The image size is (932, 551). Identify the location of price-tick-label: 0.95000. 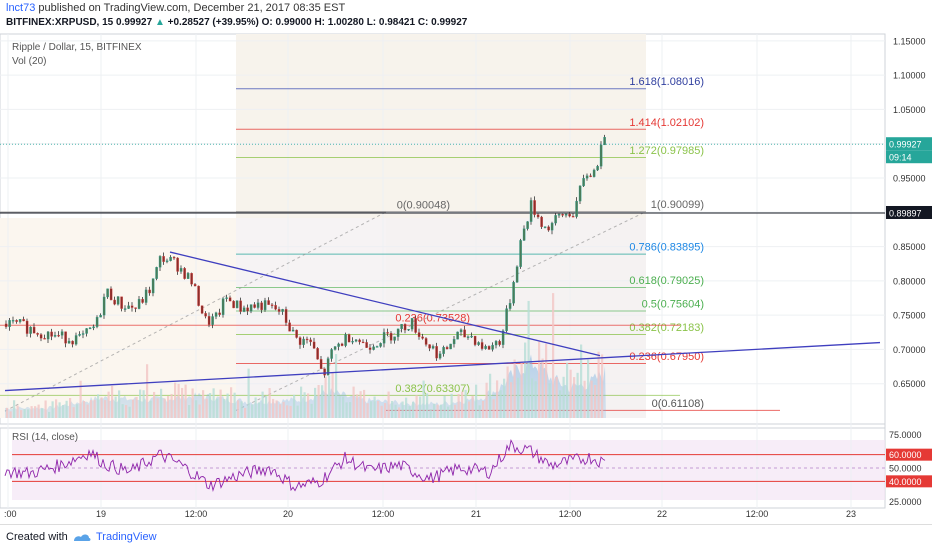
(909, 179).